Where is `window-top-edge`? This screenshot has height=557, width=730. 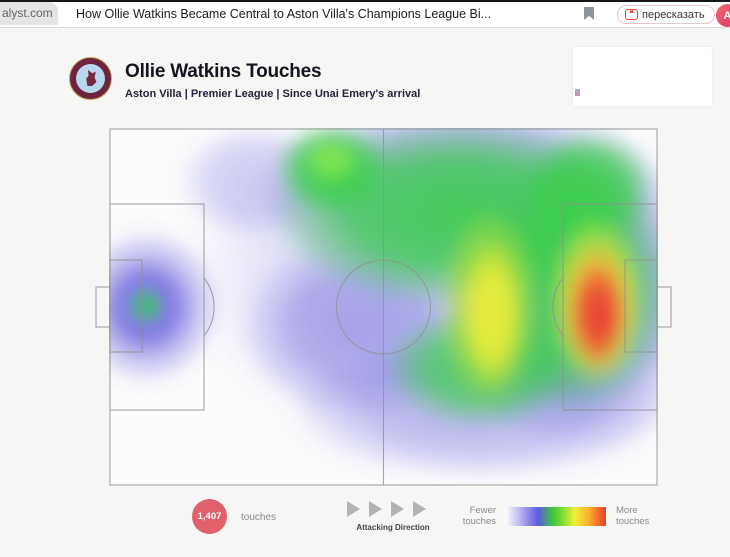 window-top-edge is located at coordinates (365, 1).